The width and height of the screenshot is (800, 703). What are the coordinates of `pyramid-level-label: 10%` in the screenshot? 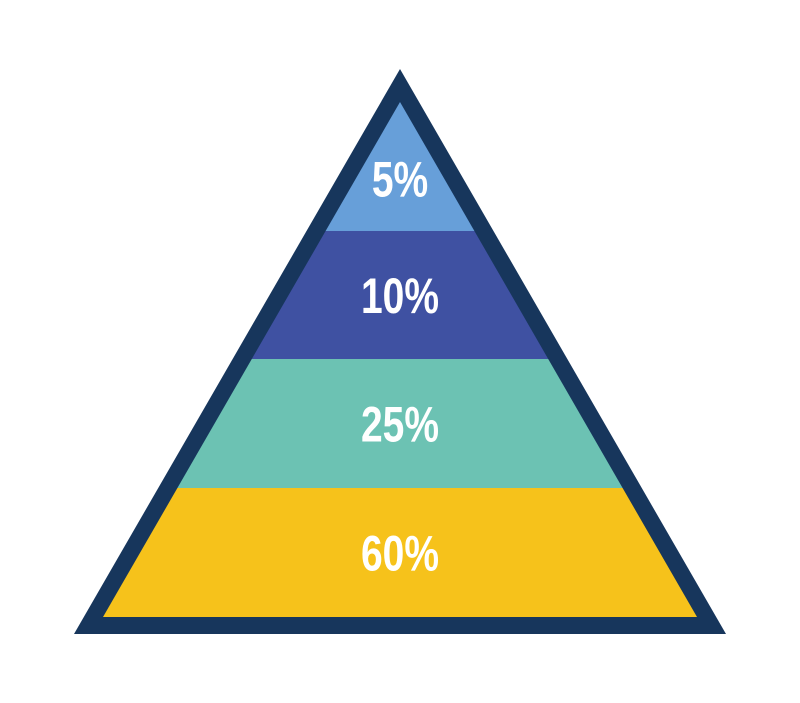 It's located at (400, 295).